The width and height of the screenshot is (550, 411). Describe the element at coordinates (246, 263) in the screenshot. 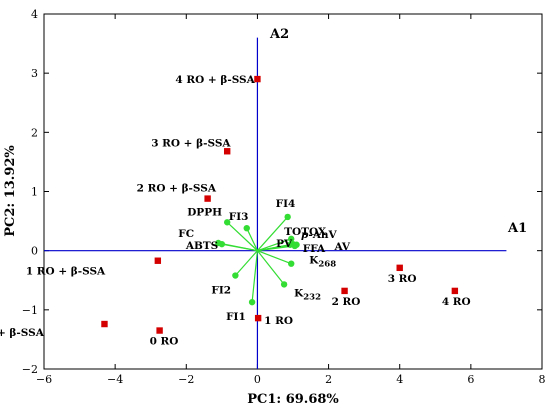

I see `loading-vector-fi2` at that location.